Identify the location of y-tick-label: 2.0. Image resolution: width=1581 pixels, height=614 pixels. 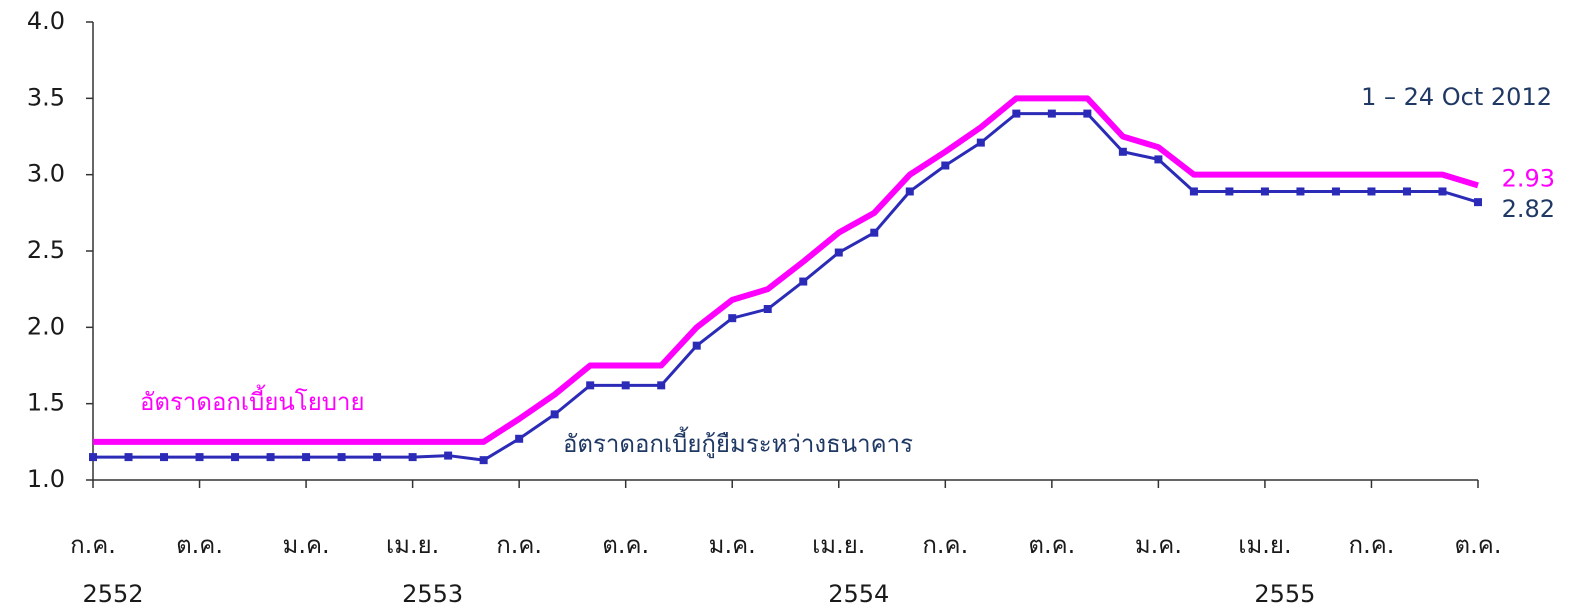
(46, 326).